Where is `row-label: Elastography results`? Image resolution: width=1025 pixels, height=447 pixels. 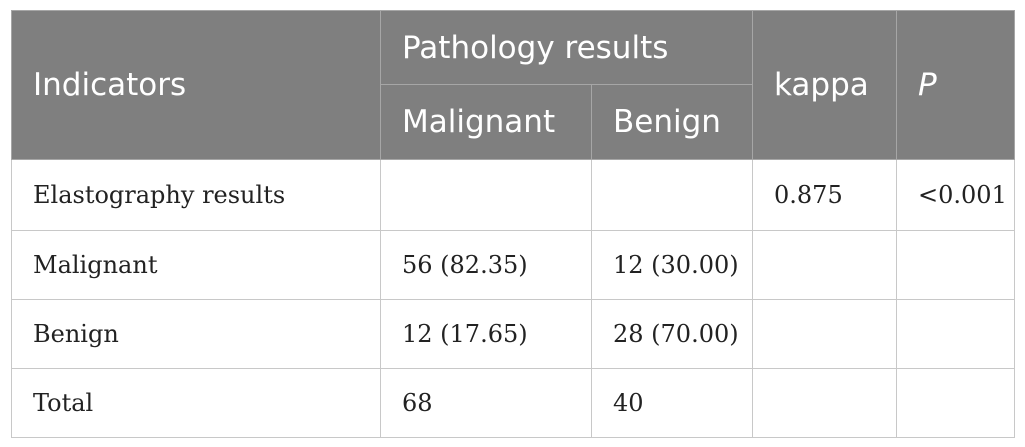
row-label: Elastography results is located at coordinates (196, 195).